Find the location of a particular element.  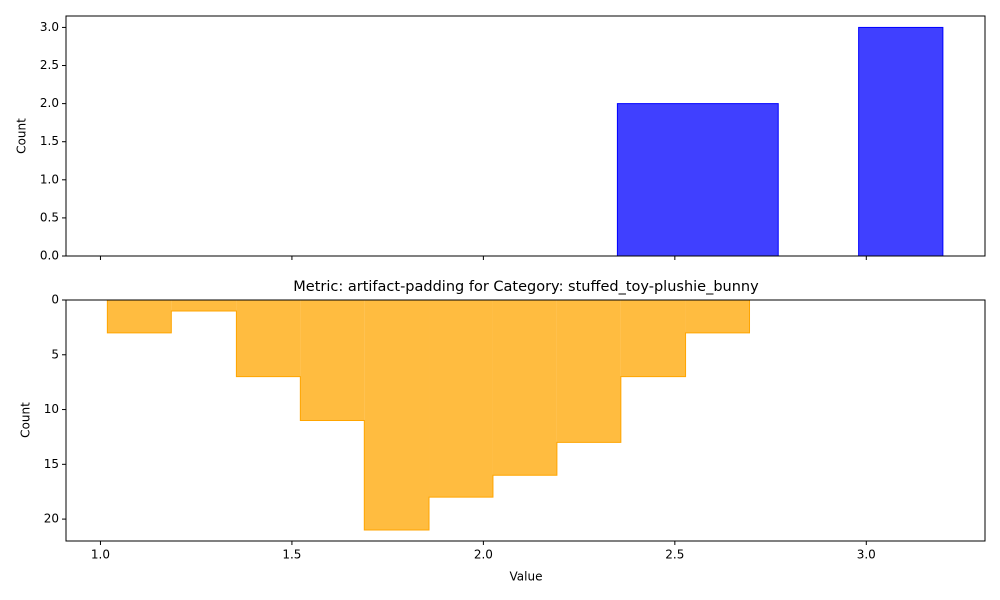

y-tick-label: 15 is located at coordinates (51, 464).